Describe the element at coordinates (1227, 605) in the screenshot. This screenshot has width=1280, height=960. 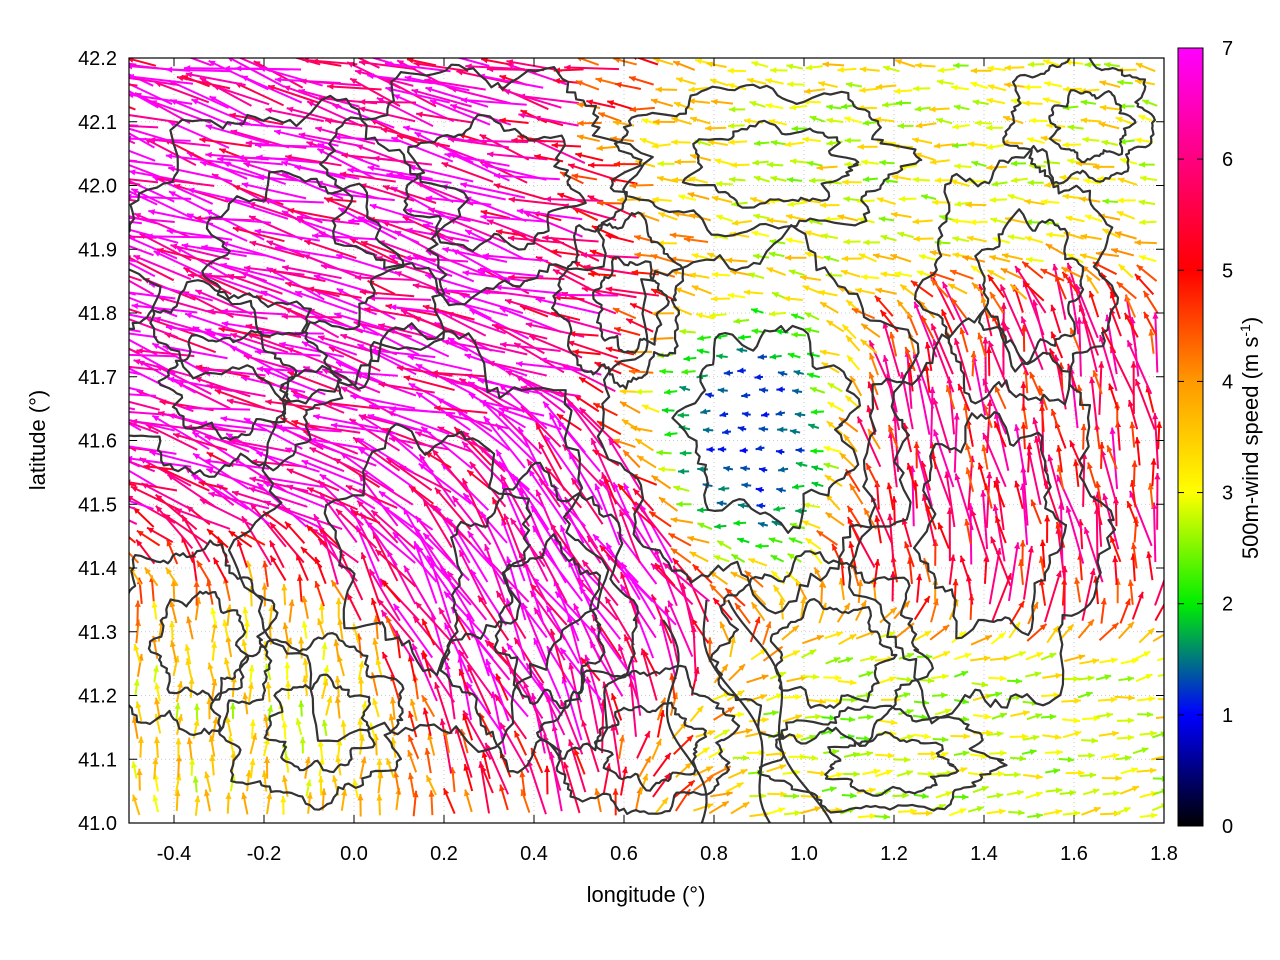
I see `colorbar-tick-label: 2` at that location.